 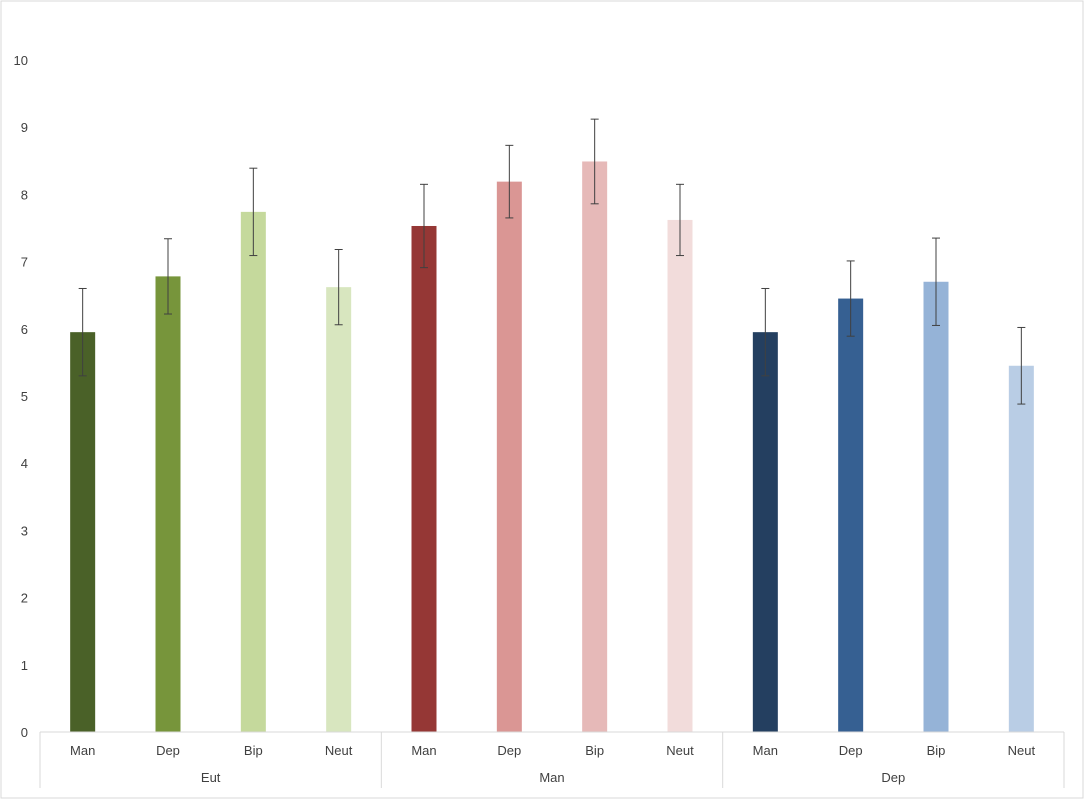 What do you see at coordinates (24, 194) in the screenshot?
I see `y-tick-label: 8` at bounding box center [24, 194].